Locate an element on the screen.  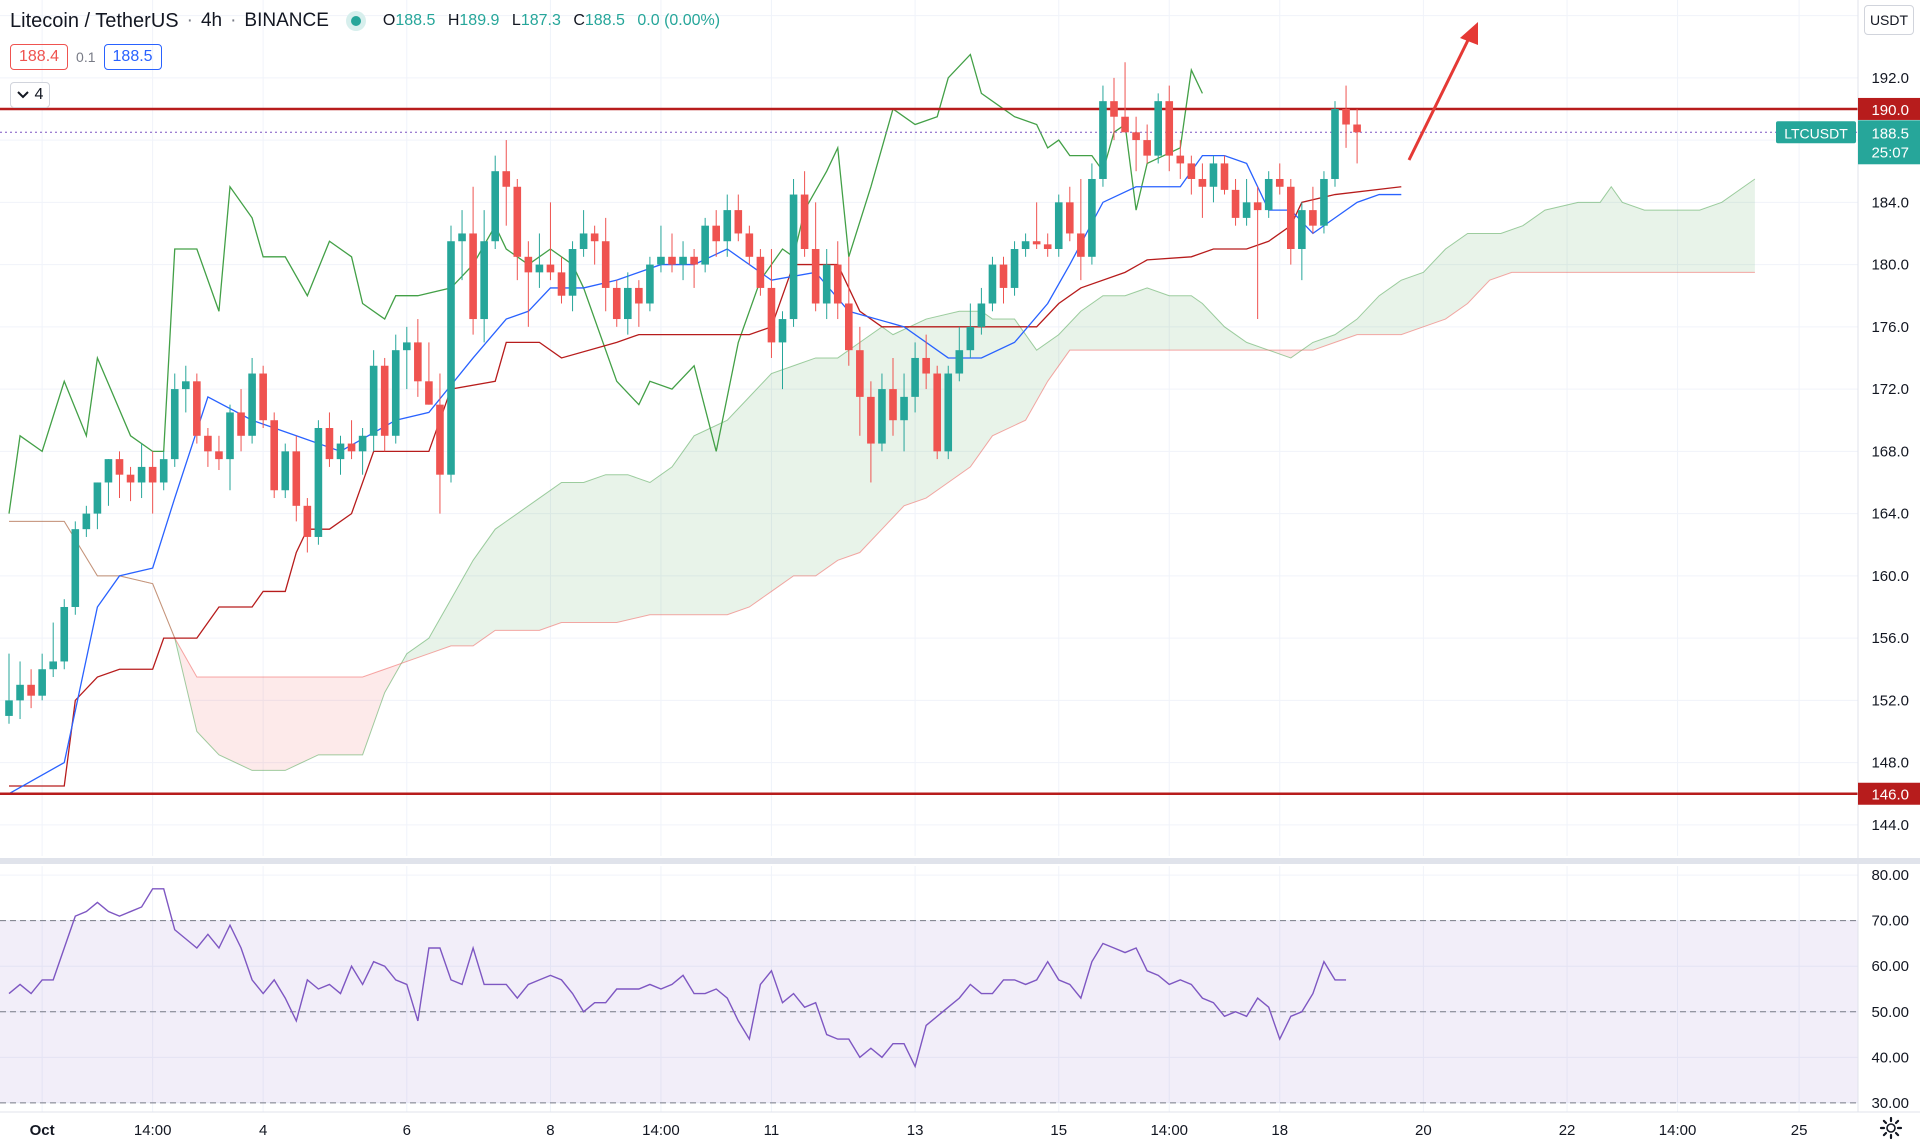
time-tick-label: 15 is located at coordinates (1058, 1130).